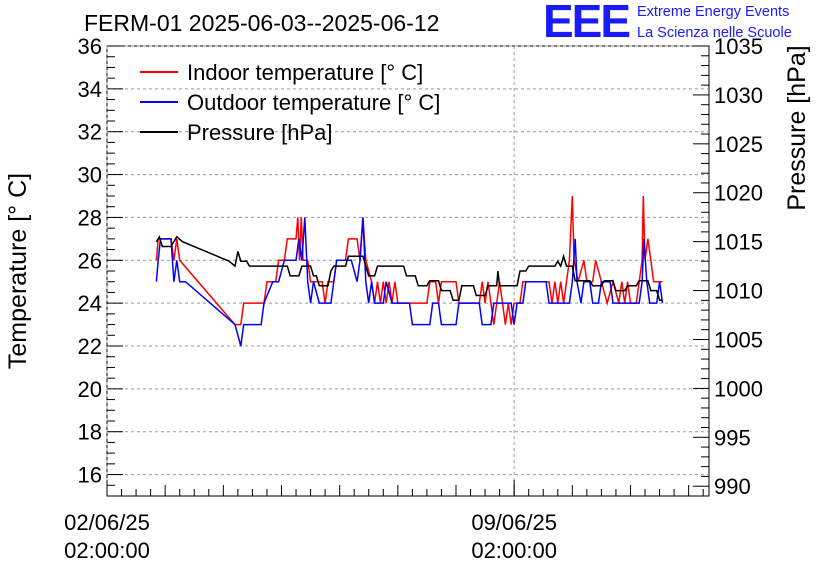 The height and width of the screenshot is (572, 836). Describe the element at coordinates (738, 144) in the screenshot. I see `y-right-tick-label: 1025` at that location.